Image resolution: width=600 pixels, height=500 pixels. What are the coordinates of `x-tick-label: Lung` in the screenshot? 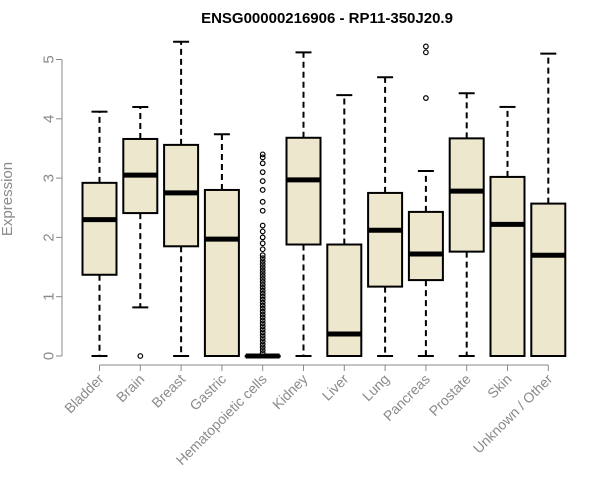 It's located at (375, 387).